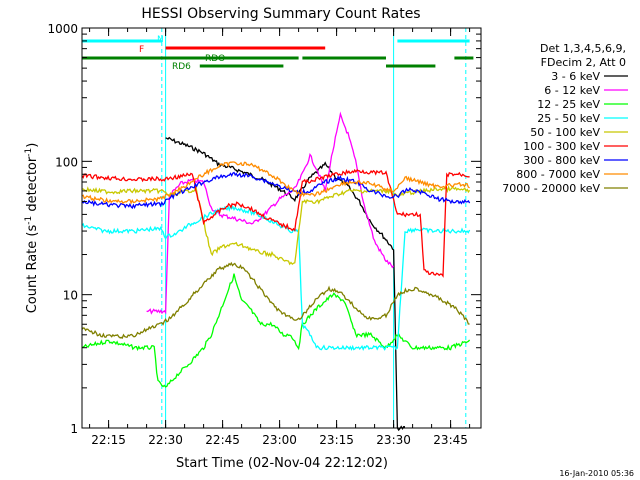  Describe the element at coordinates (29, 152) in the screenshot. I see `y-axis-label-sup2: -1` at that location.